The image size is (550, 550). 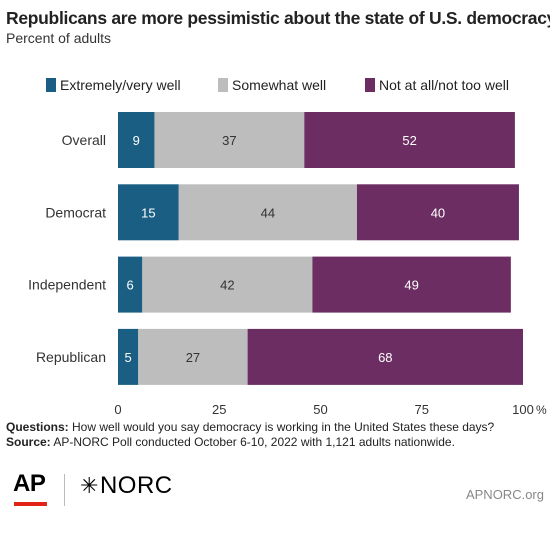 I want to click on legend-label-not-well: Not at all/not too well, so click(x=444, y=85).